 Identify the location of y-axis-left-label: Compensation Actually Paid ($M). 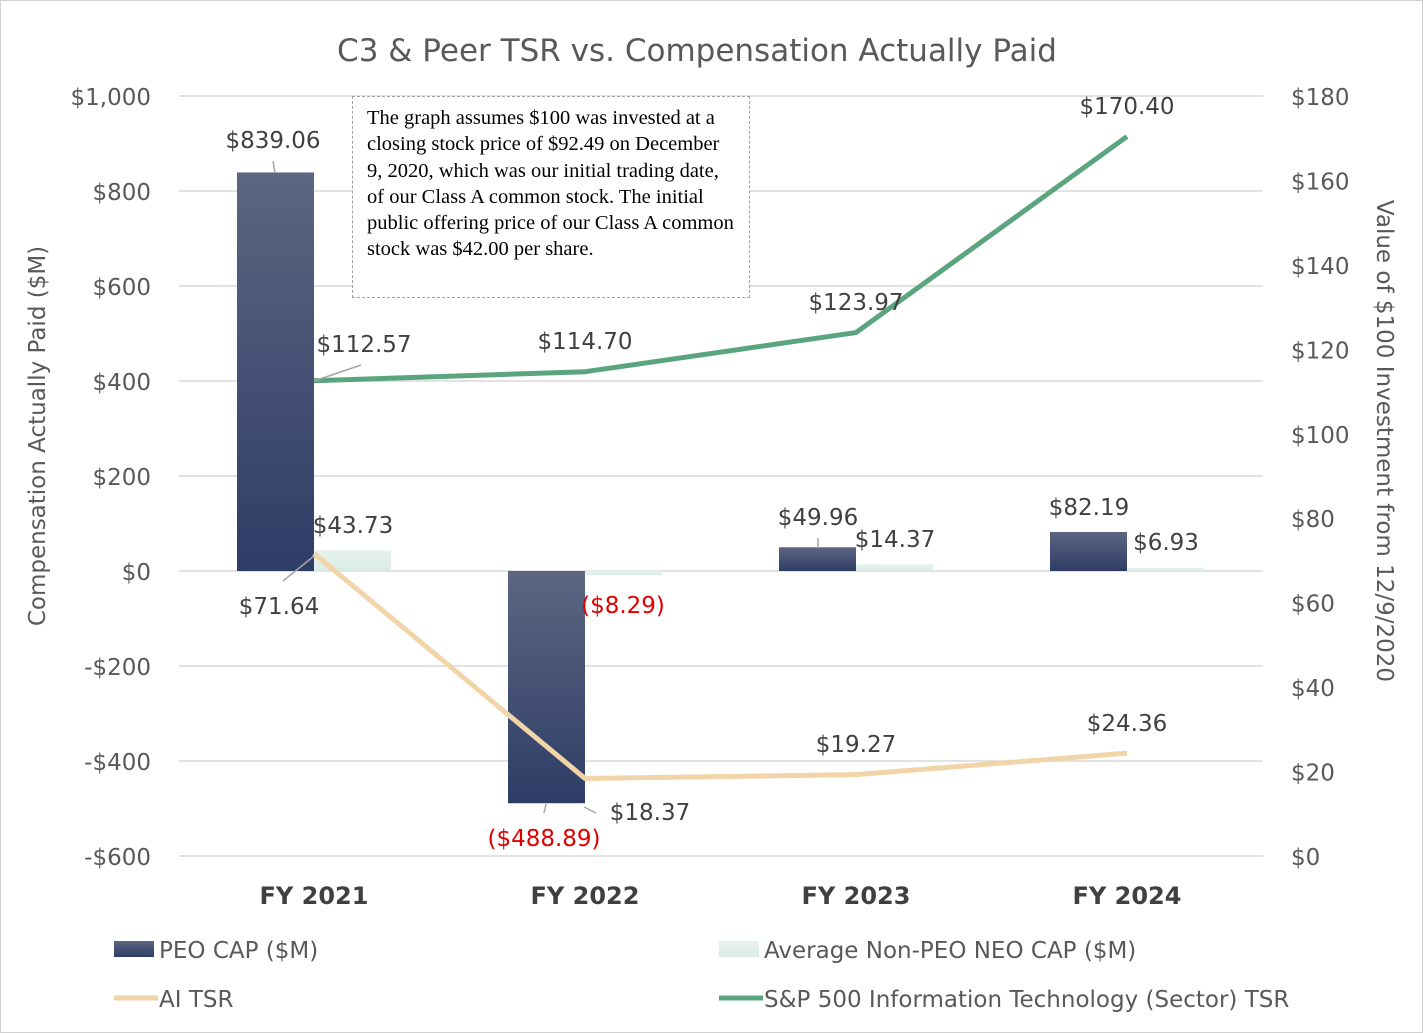
(38, 436).